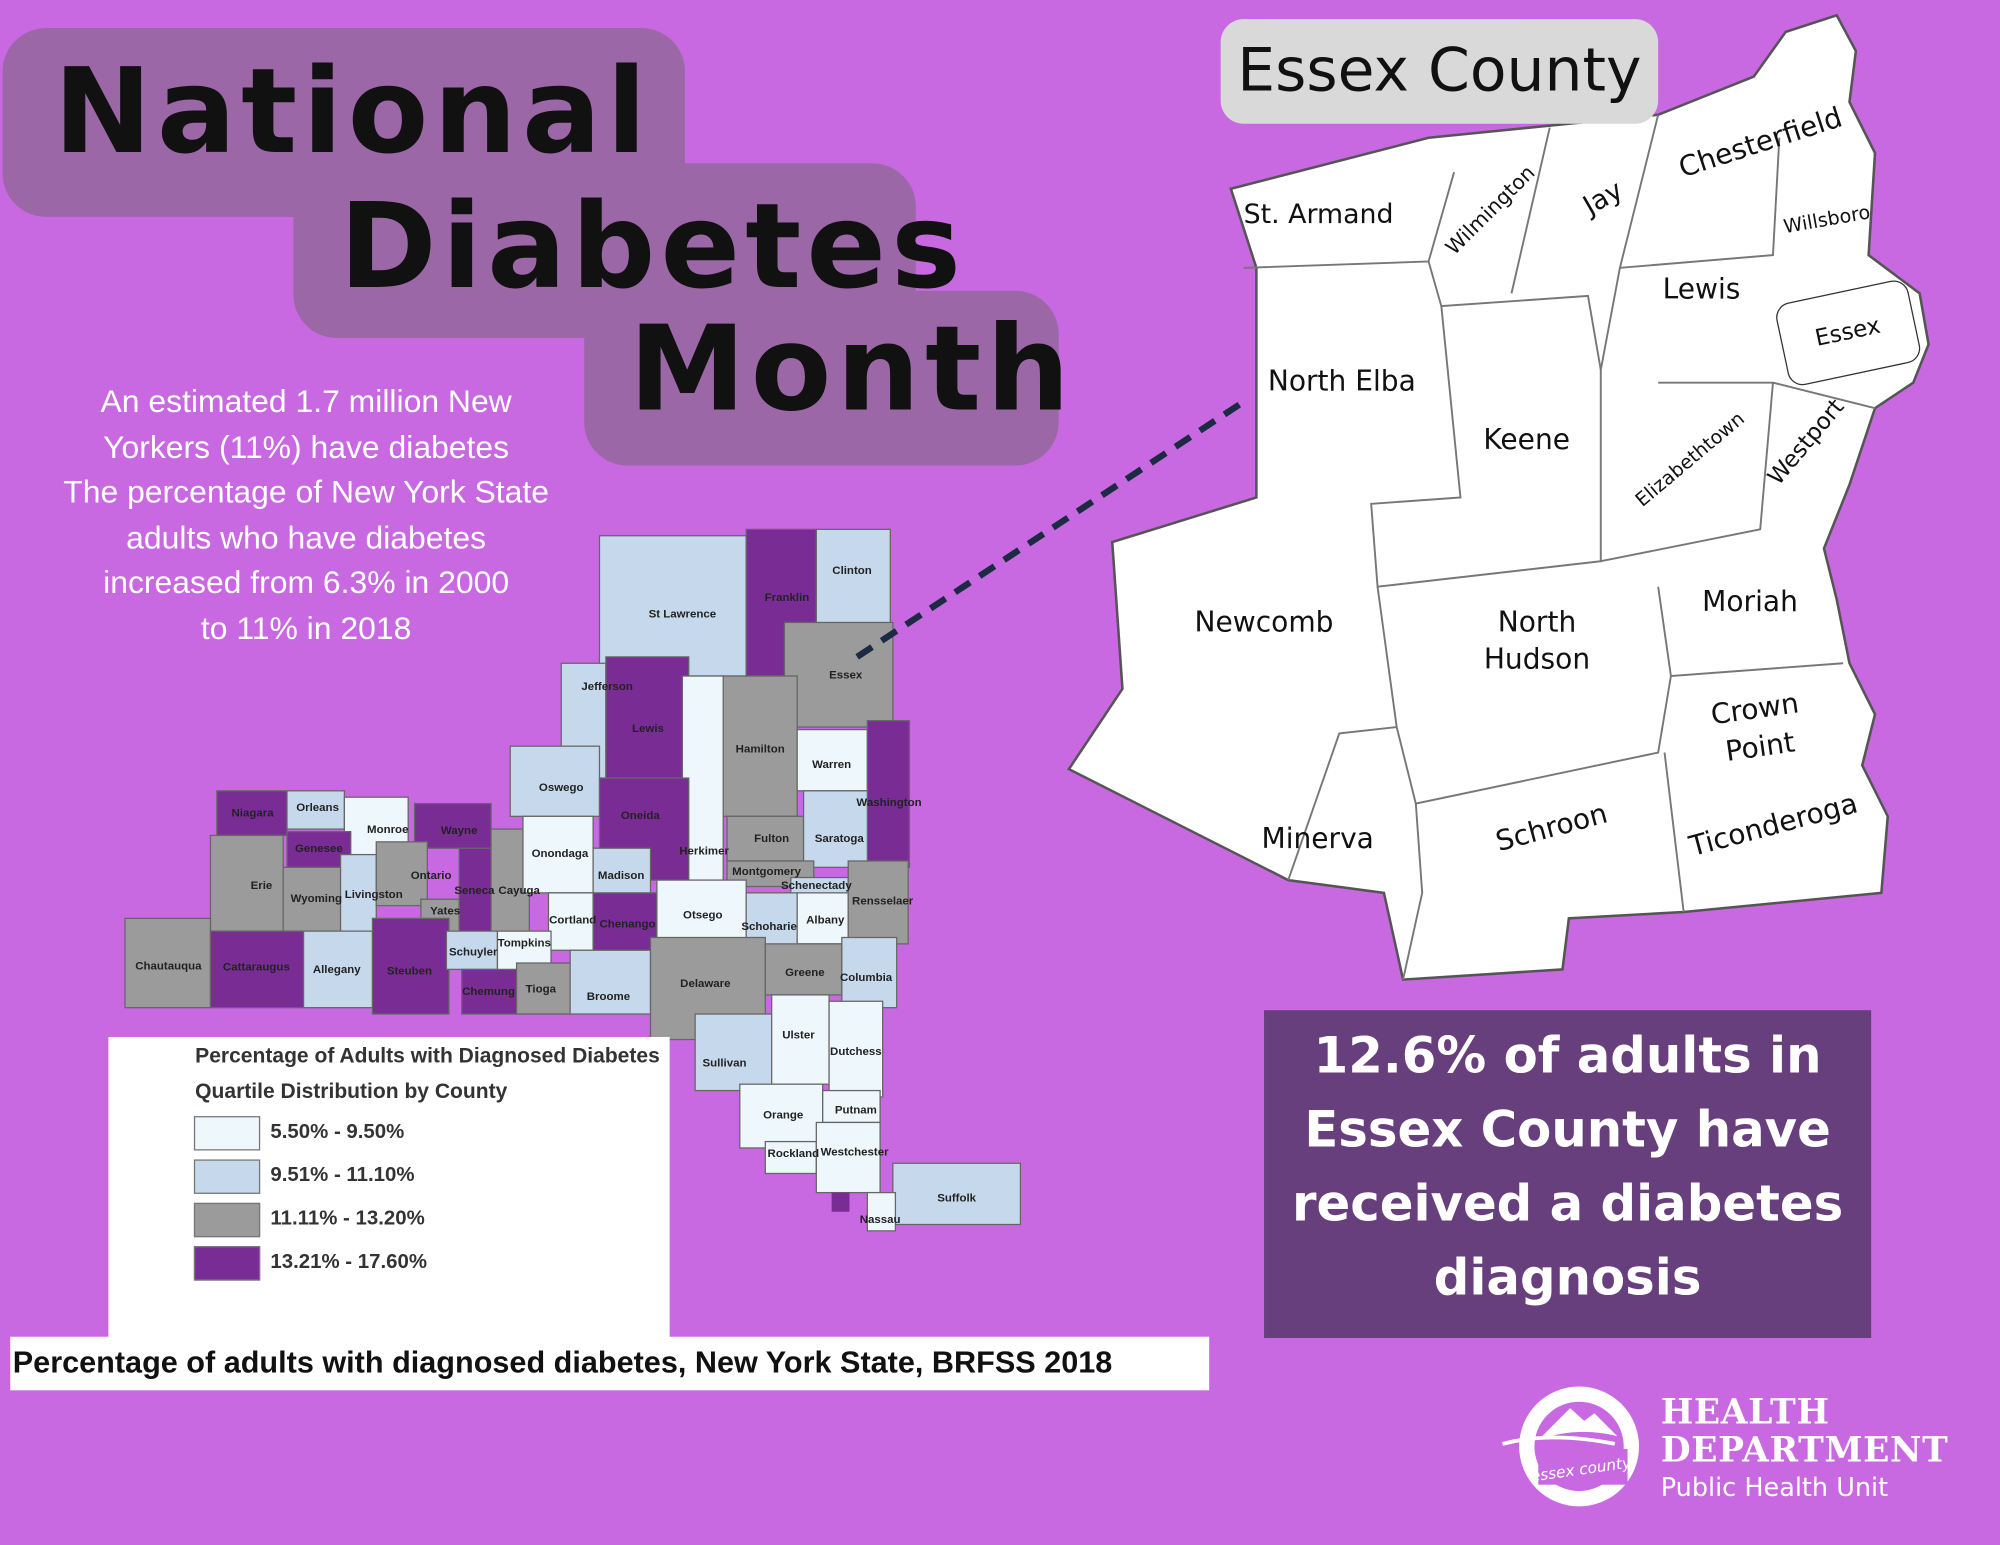 Image resolution: width=2000 pixels, height=1545 pixels. What do you see at coordinates (306, 537) in the screenshot?
I see `intro-line: adults who have diabetes` at bounding box center [306, 537].